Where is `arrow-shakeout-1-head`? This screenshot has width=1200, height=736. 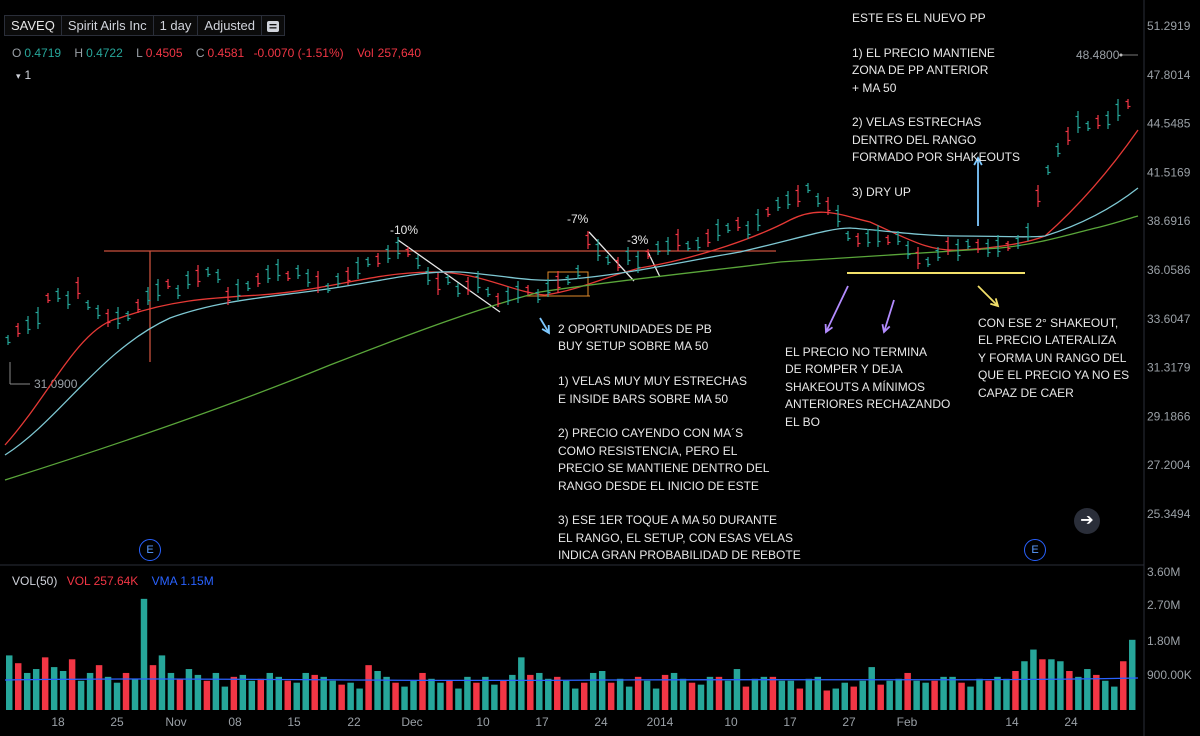 arrow-shakeout-1-head is located at coordinates (829, 328).